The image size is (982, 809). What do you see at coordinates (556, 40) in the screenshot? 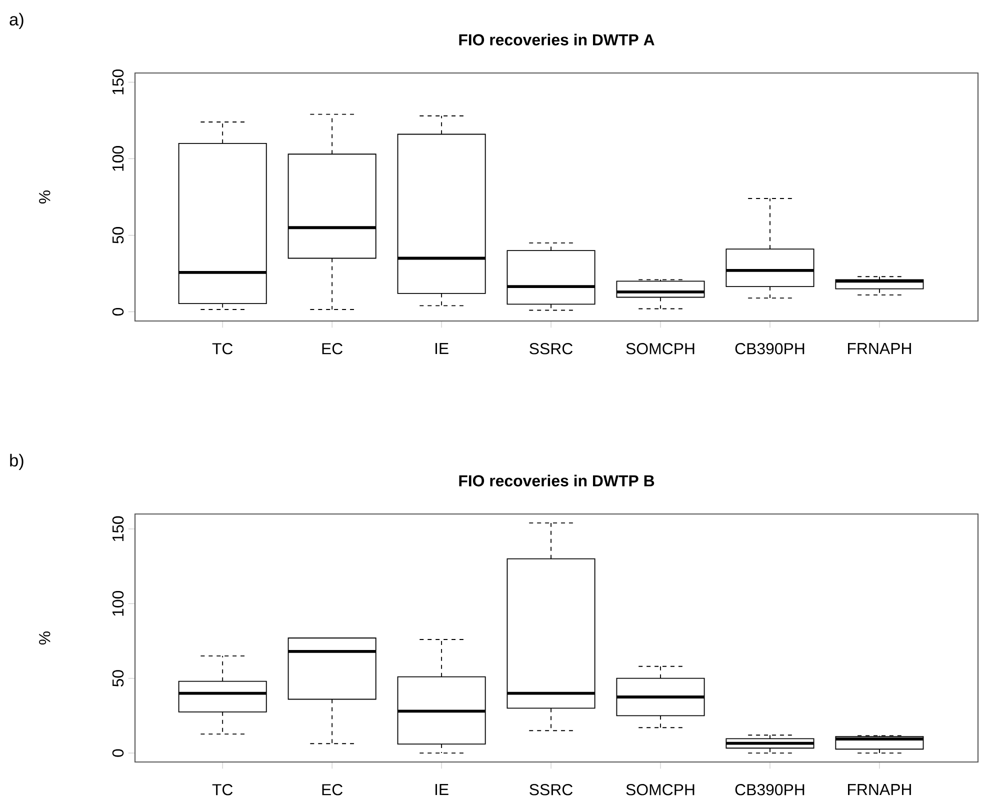
I see `chart-title: FIO recoveries in DWTP A` at bounding box center [556, 40].